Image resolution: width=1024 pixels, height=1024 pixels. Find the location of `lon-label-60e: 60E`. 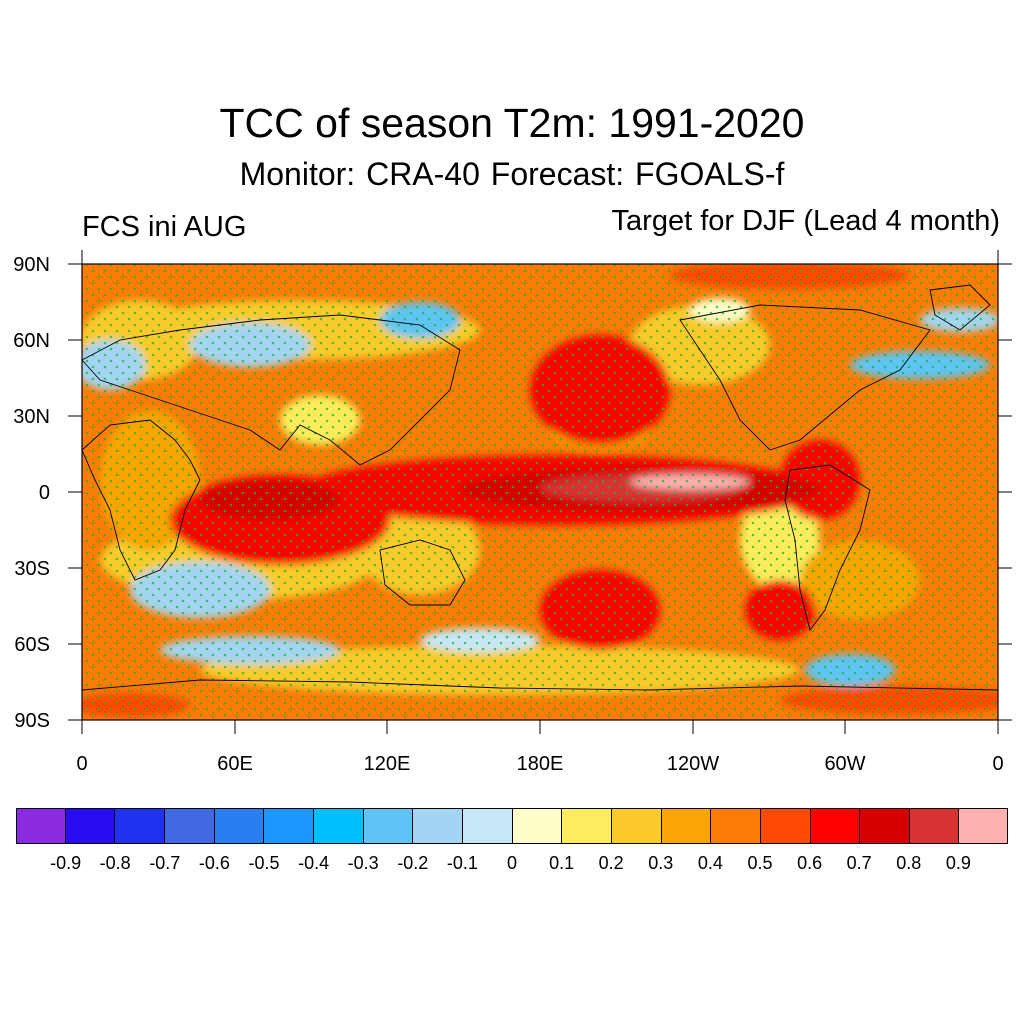

lon-label-60e: 60E is located at coordinates (235, 761).